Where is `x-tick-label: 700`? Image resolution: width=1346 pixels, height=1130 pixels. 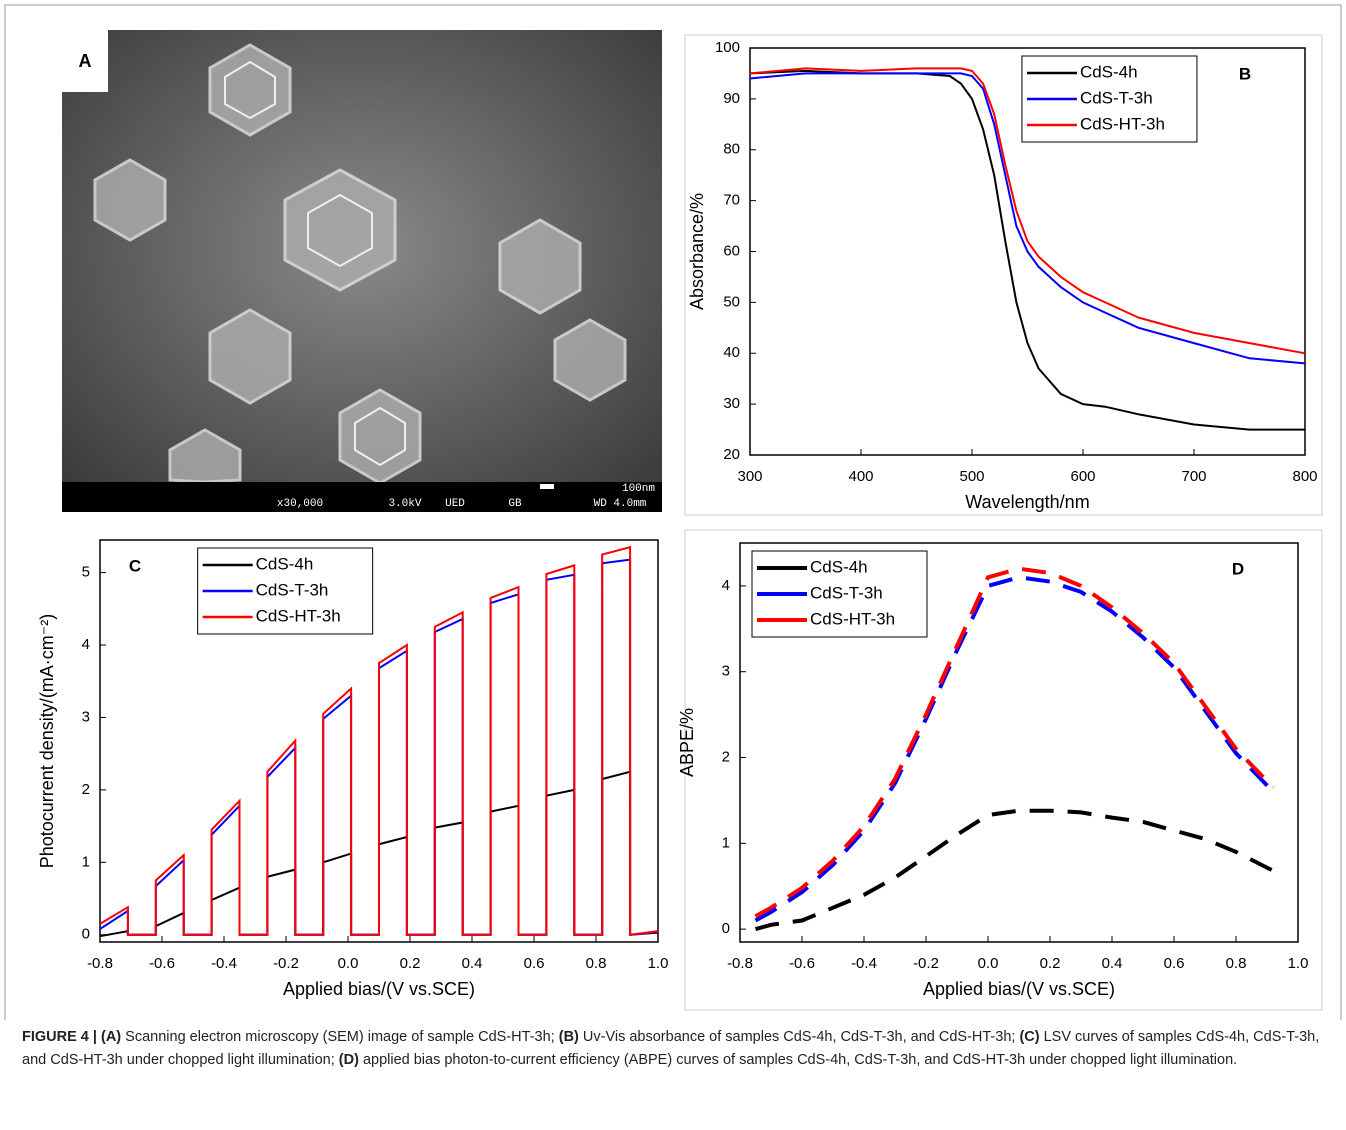 x-tick-label: 700 is located at coordinates (1193, 476).